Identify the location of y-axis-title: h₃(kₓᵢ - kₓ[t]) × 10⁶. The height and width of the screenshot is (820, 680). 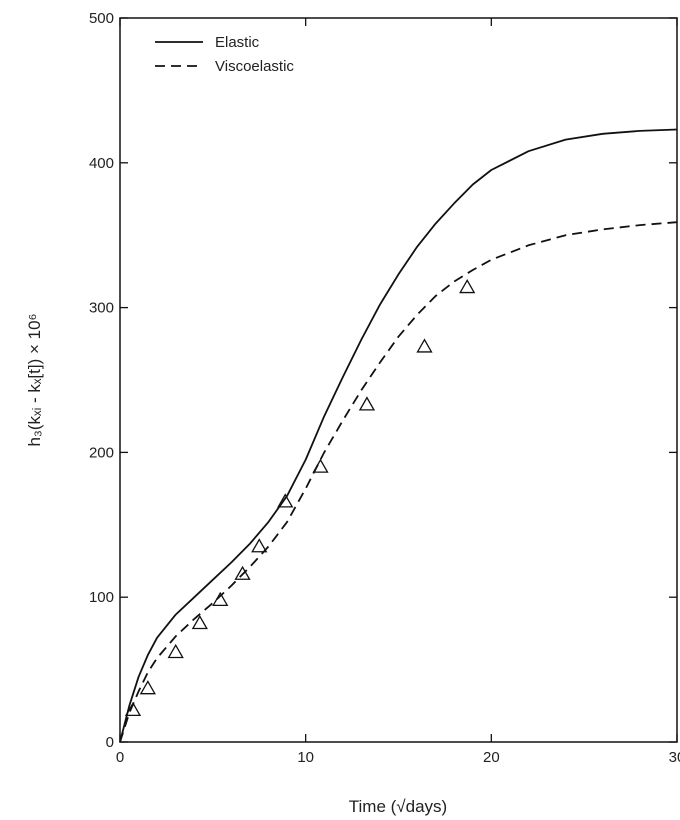
(34, 379).